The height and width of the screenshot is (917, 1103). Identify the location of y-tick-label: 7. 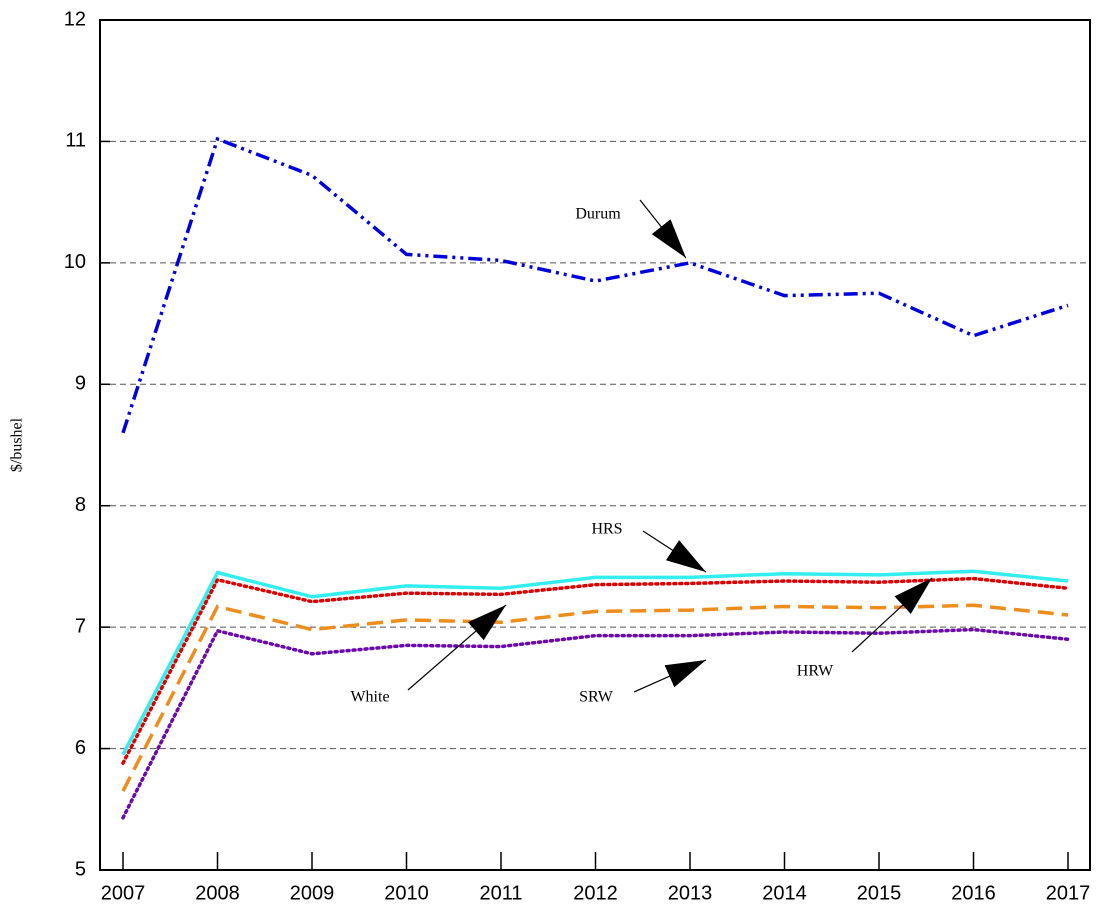
(80, 626).